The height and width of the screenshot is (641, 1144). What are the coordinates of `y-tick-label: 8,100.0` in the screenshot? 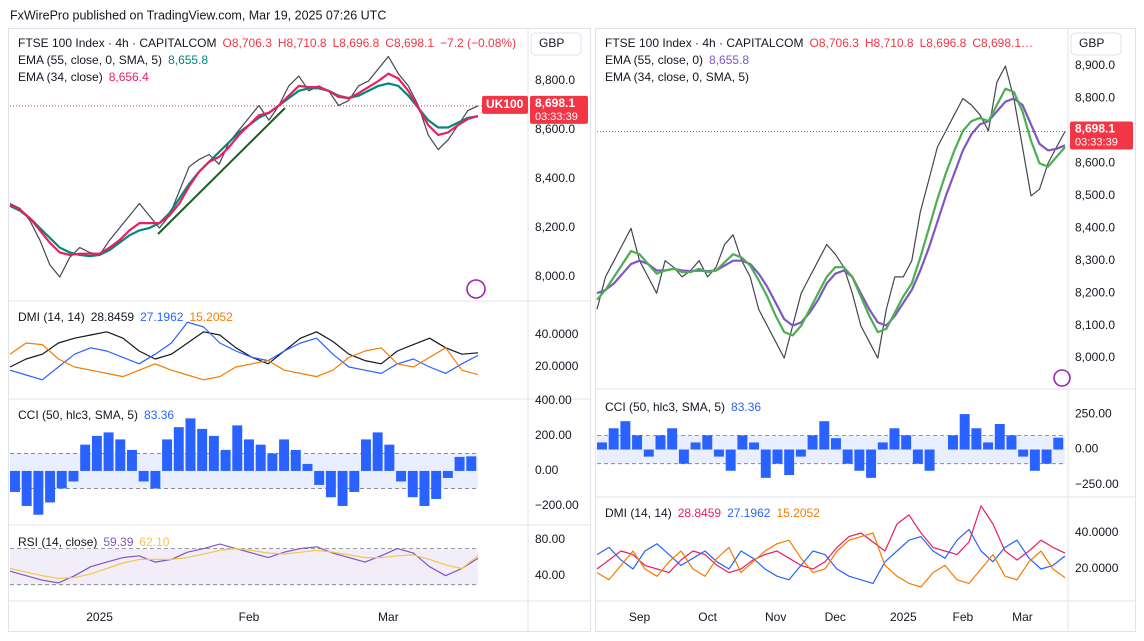 It's located at (1095, 325).